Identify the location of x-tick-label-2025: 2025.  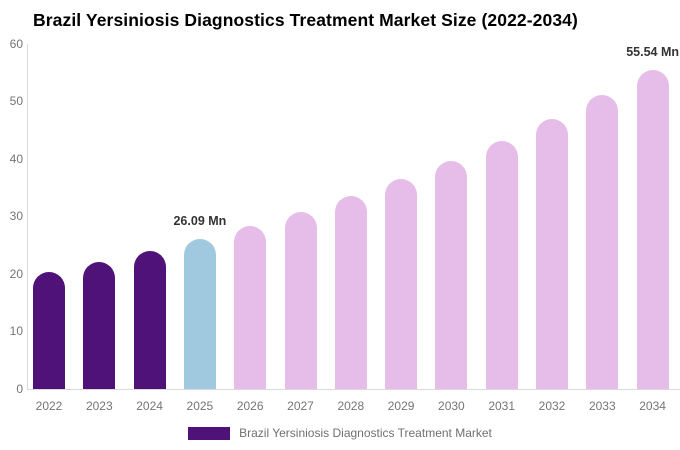
(200, 406).